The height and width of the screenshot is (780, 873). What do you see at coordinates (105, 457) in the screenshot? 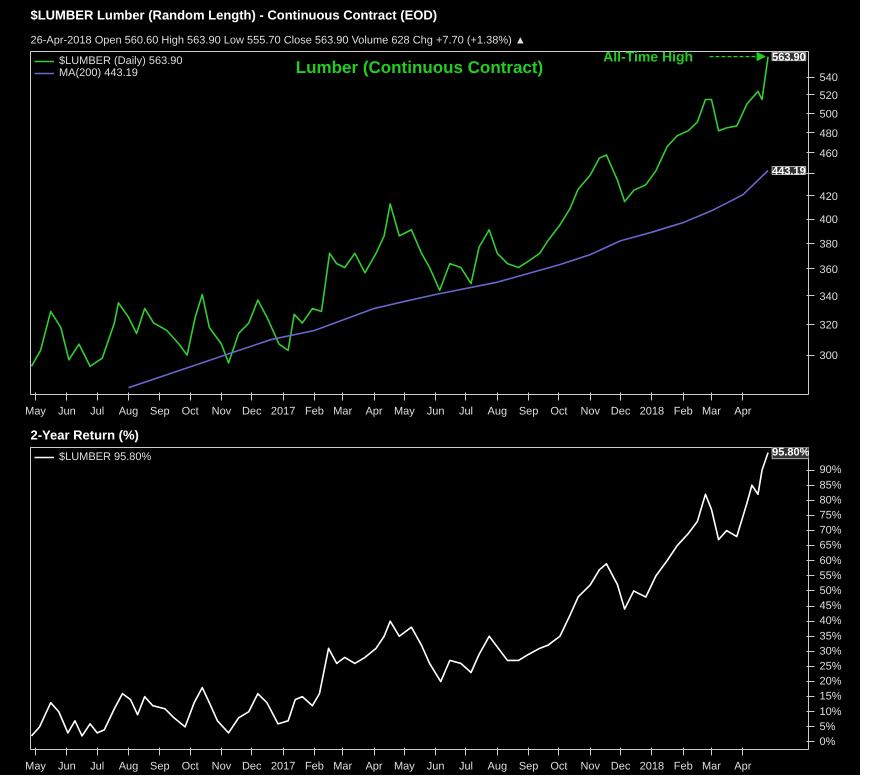
I see `legend-label: $LUMBER 95.80%` at bounding box center [105, 457].